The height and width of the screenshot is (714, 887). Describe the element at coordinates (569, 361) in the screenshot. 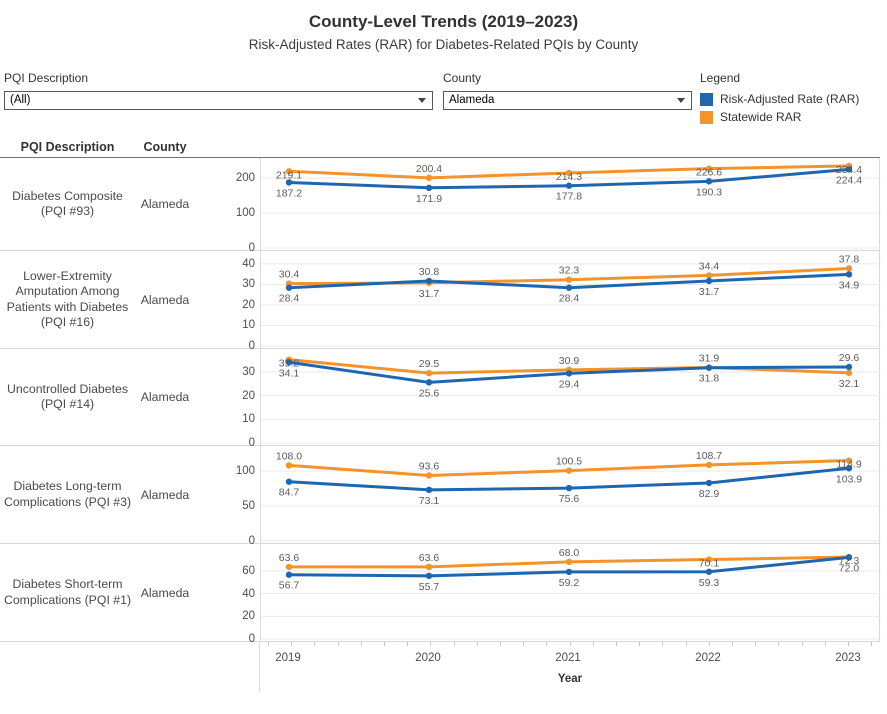

I see `statewide-value-label: 30.9` at that location.